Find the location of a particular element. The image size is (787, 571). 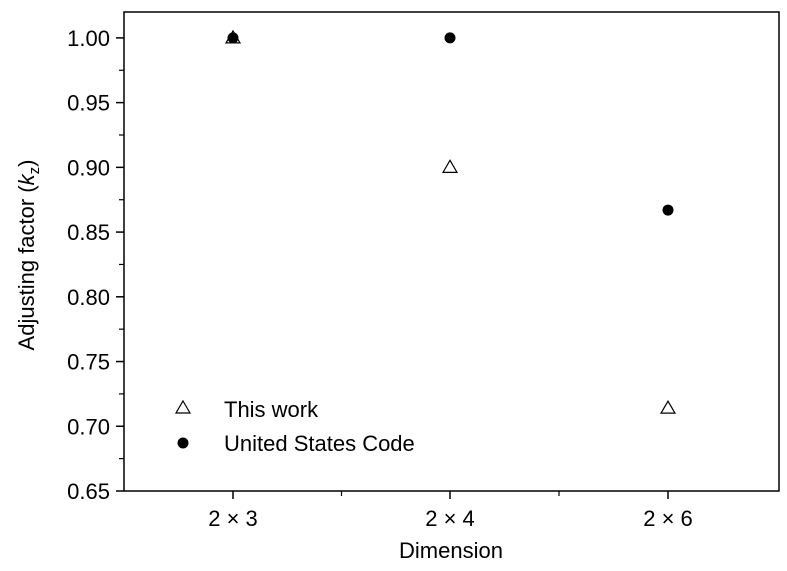

y-tick-label: 0.65 is located at coordinates (88, 491).